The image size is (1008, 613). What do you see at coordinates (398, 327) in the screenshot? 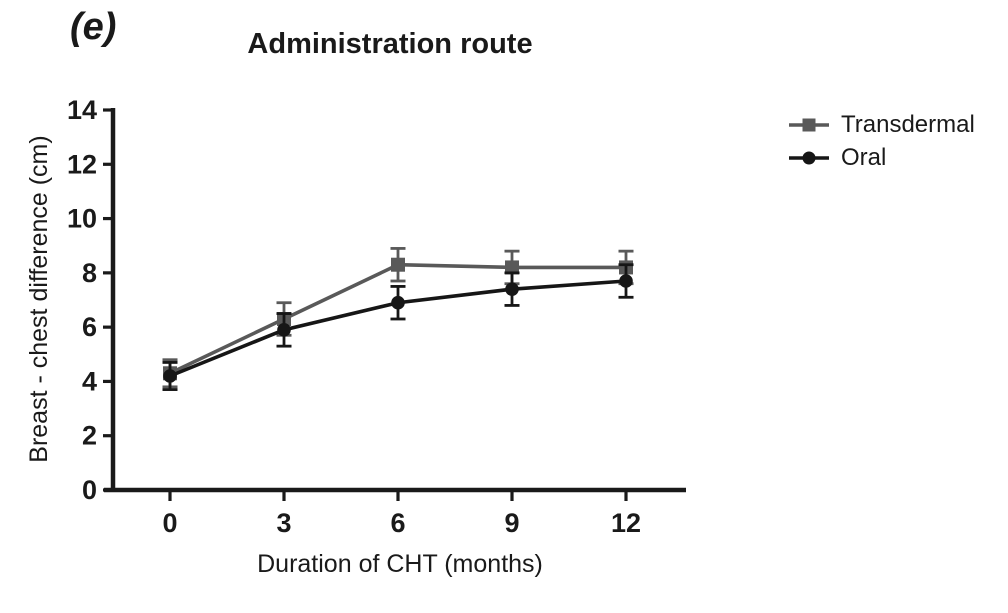
I see `series-oral` at bounding box center [398, 327].